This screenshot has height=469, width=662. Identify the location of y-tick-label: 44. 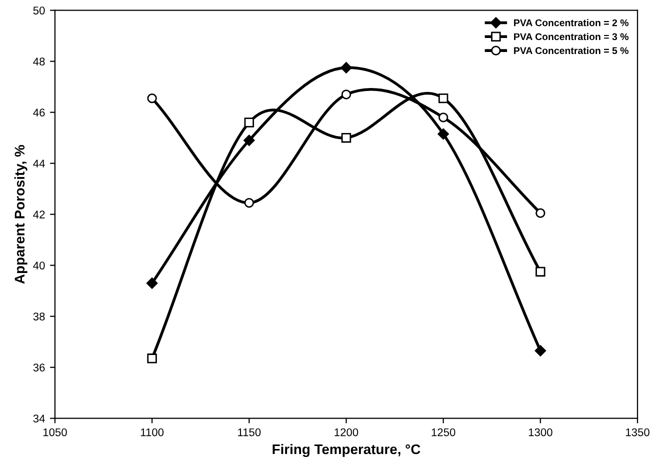
(39, 164).